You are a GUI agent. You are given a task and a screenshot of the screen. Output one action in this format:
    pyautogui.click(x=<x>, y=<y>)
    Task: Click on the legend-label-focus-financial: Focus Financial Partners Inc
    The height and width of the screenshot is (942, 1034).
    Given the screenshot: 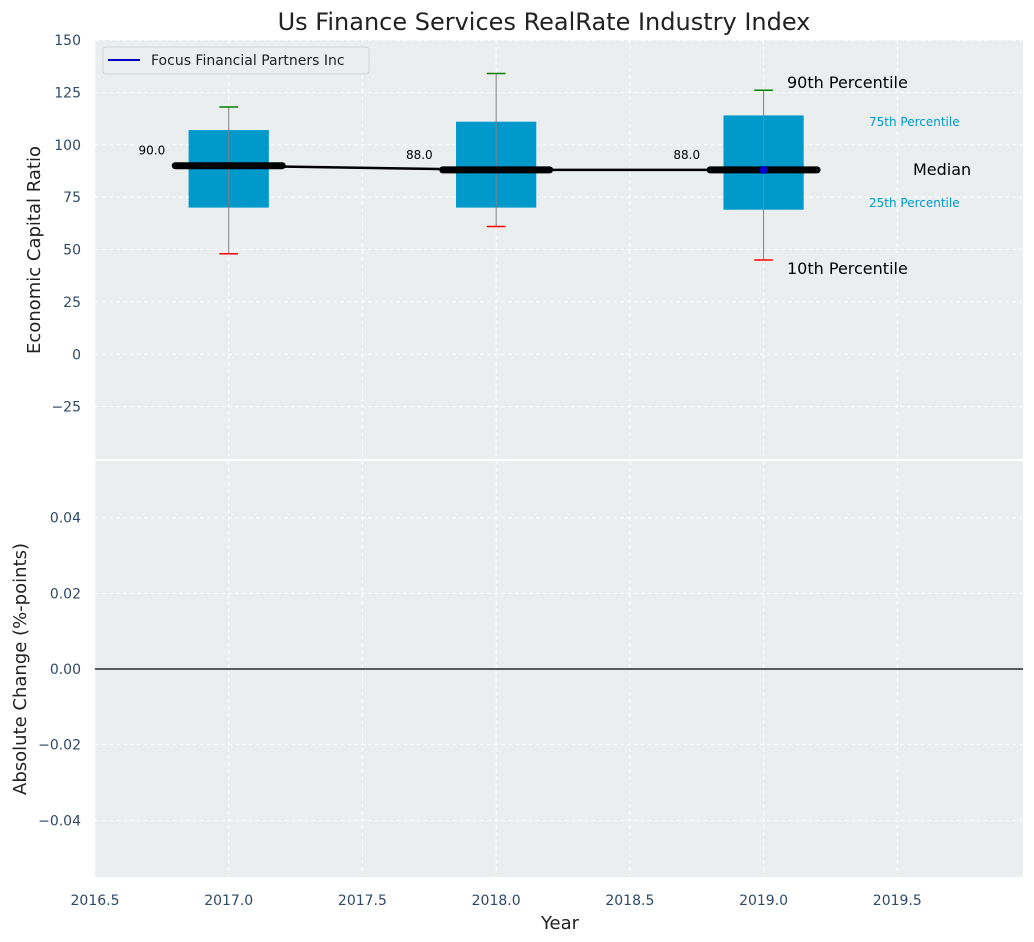 What is the action you would take?
    pyautogui.click(x=248, y=61)
    